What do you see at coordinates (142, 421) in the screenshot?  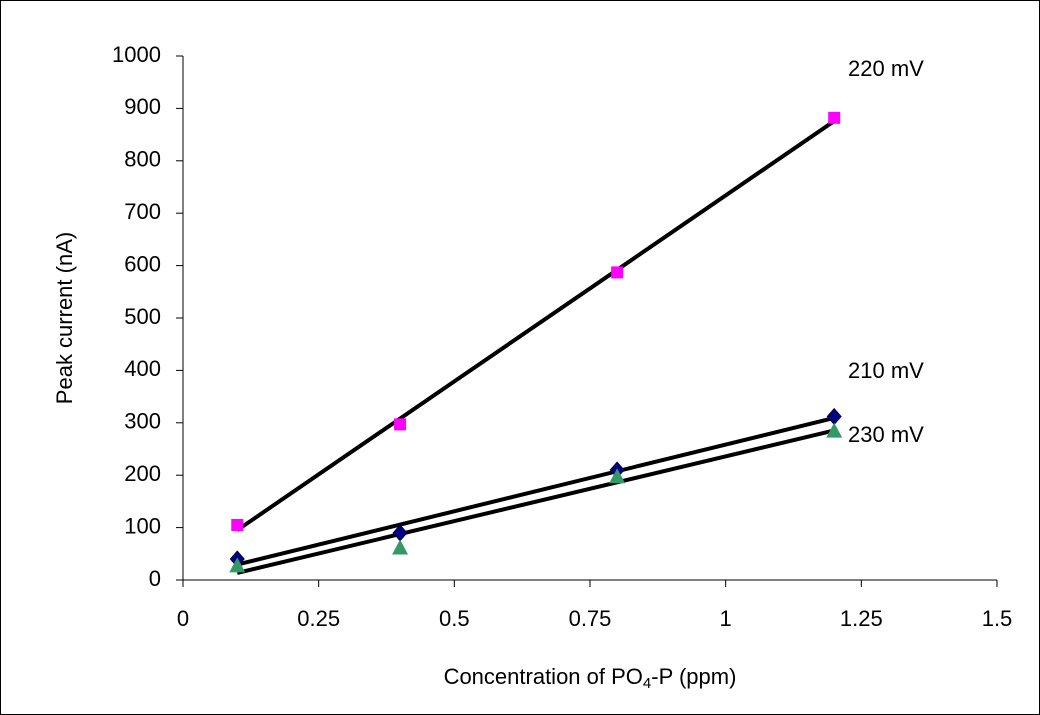 I see `y-tick-label: 300` at bounding box center [142, 421].